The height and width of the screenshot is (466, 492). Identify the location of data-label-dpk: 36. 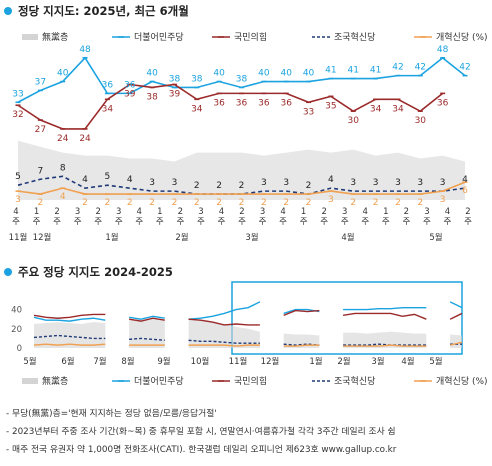
(130, 85).